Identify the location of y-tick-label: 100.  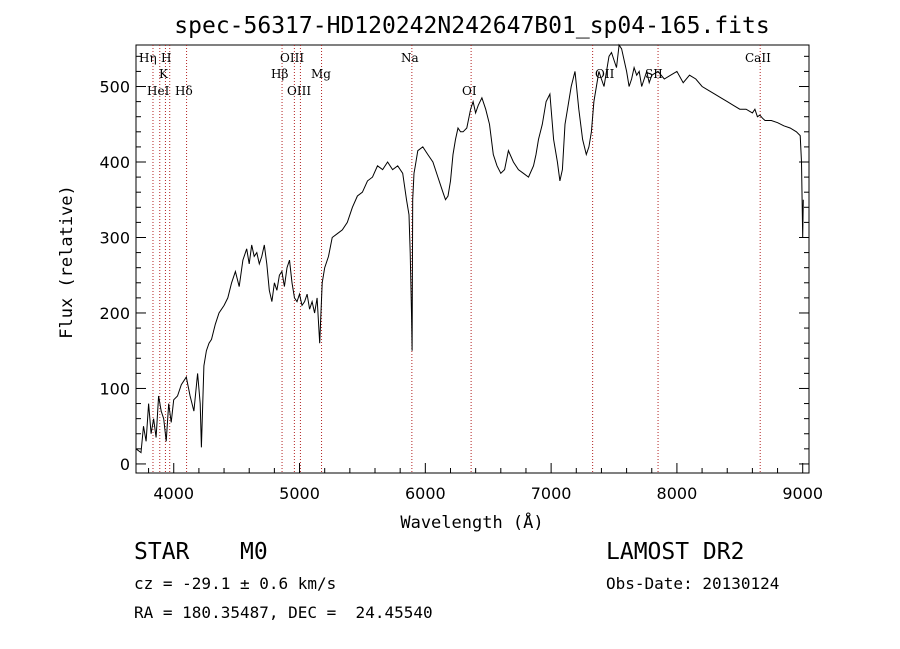
(114, 388).